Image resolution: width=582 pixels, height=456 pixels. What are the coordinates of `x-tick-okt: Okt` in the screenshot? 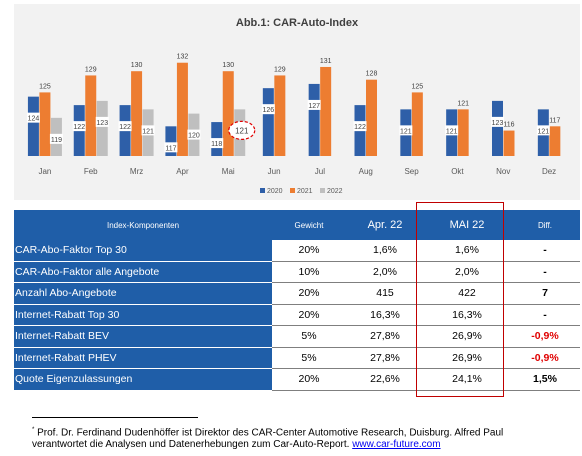 It's located at (457, 171).